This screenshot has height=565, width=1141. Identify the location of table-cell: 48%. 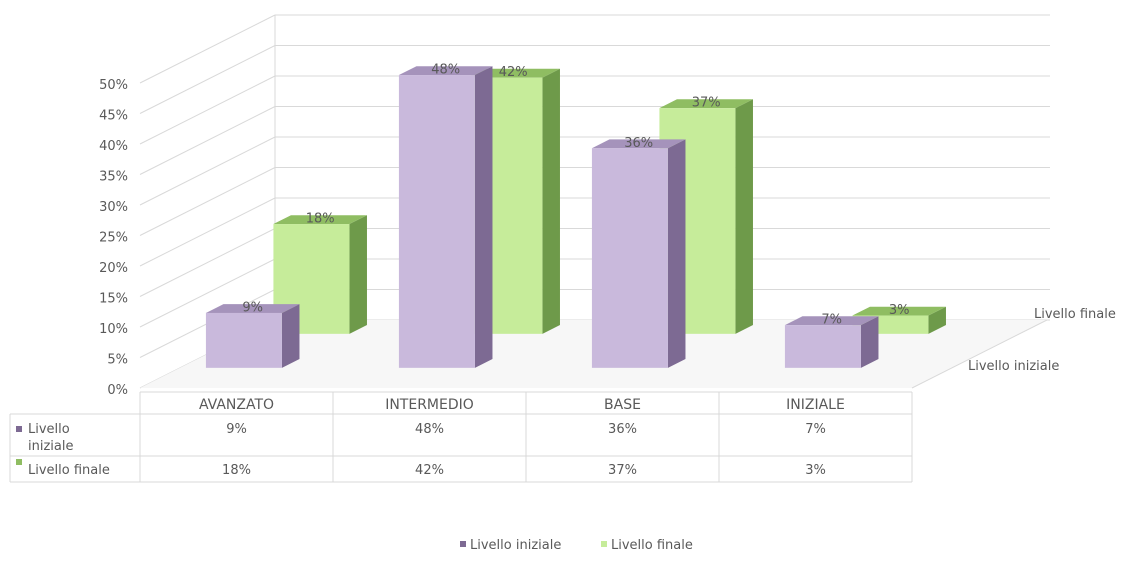
(429, 429).